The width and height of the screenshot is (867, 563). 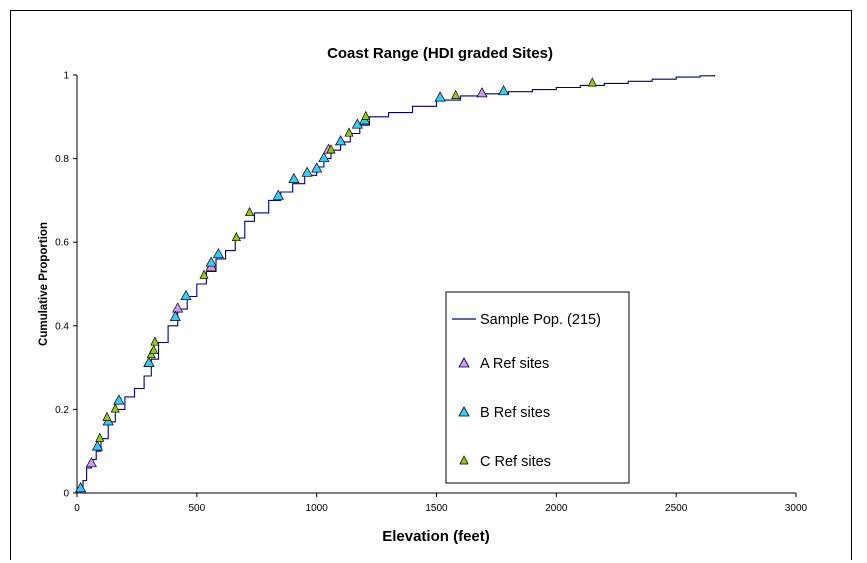 What do you see at coordinates (62, 326) in the screenshot?
I see `y-tick-label: 0.4` at bounding box center [62, 326].